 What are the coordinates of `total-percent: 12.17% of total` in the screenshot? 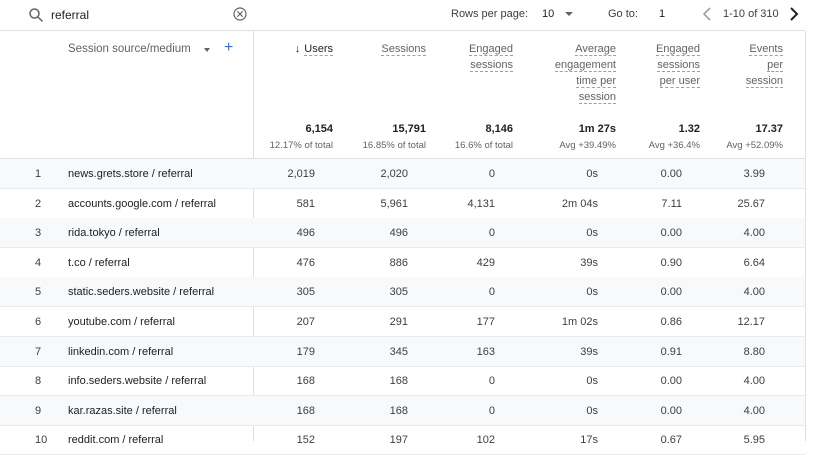 It's located at (301, 145).